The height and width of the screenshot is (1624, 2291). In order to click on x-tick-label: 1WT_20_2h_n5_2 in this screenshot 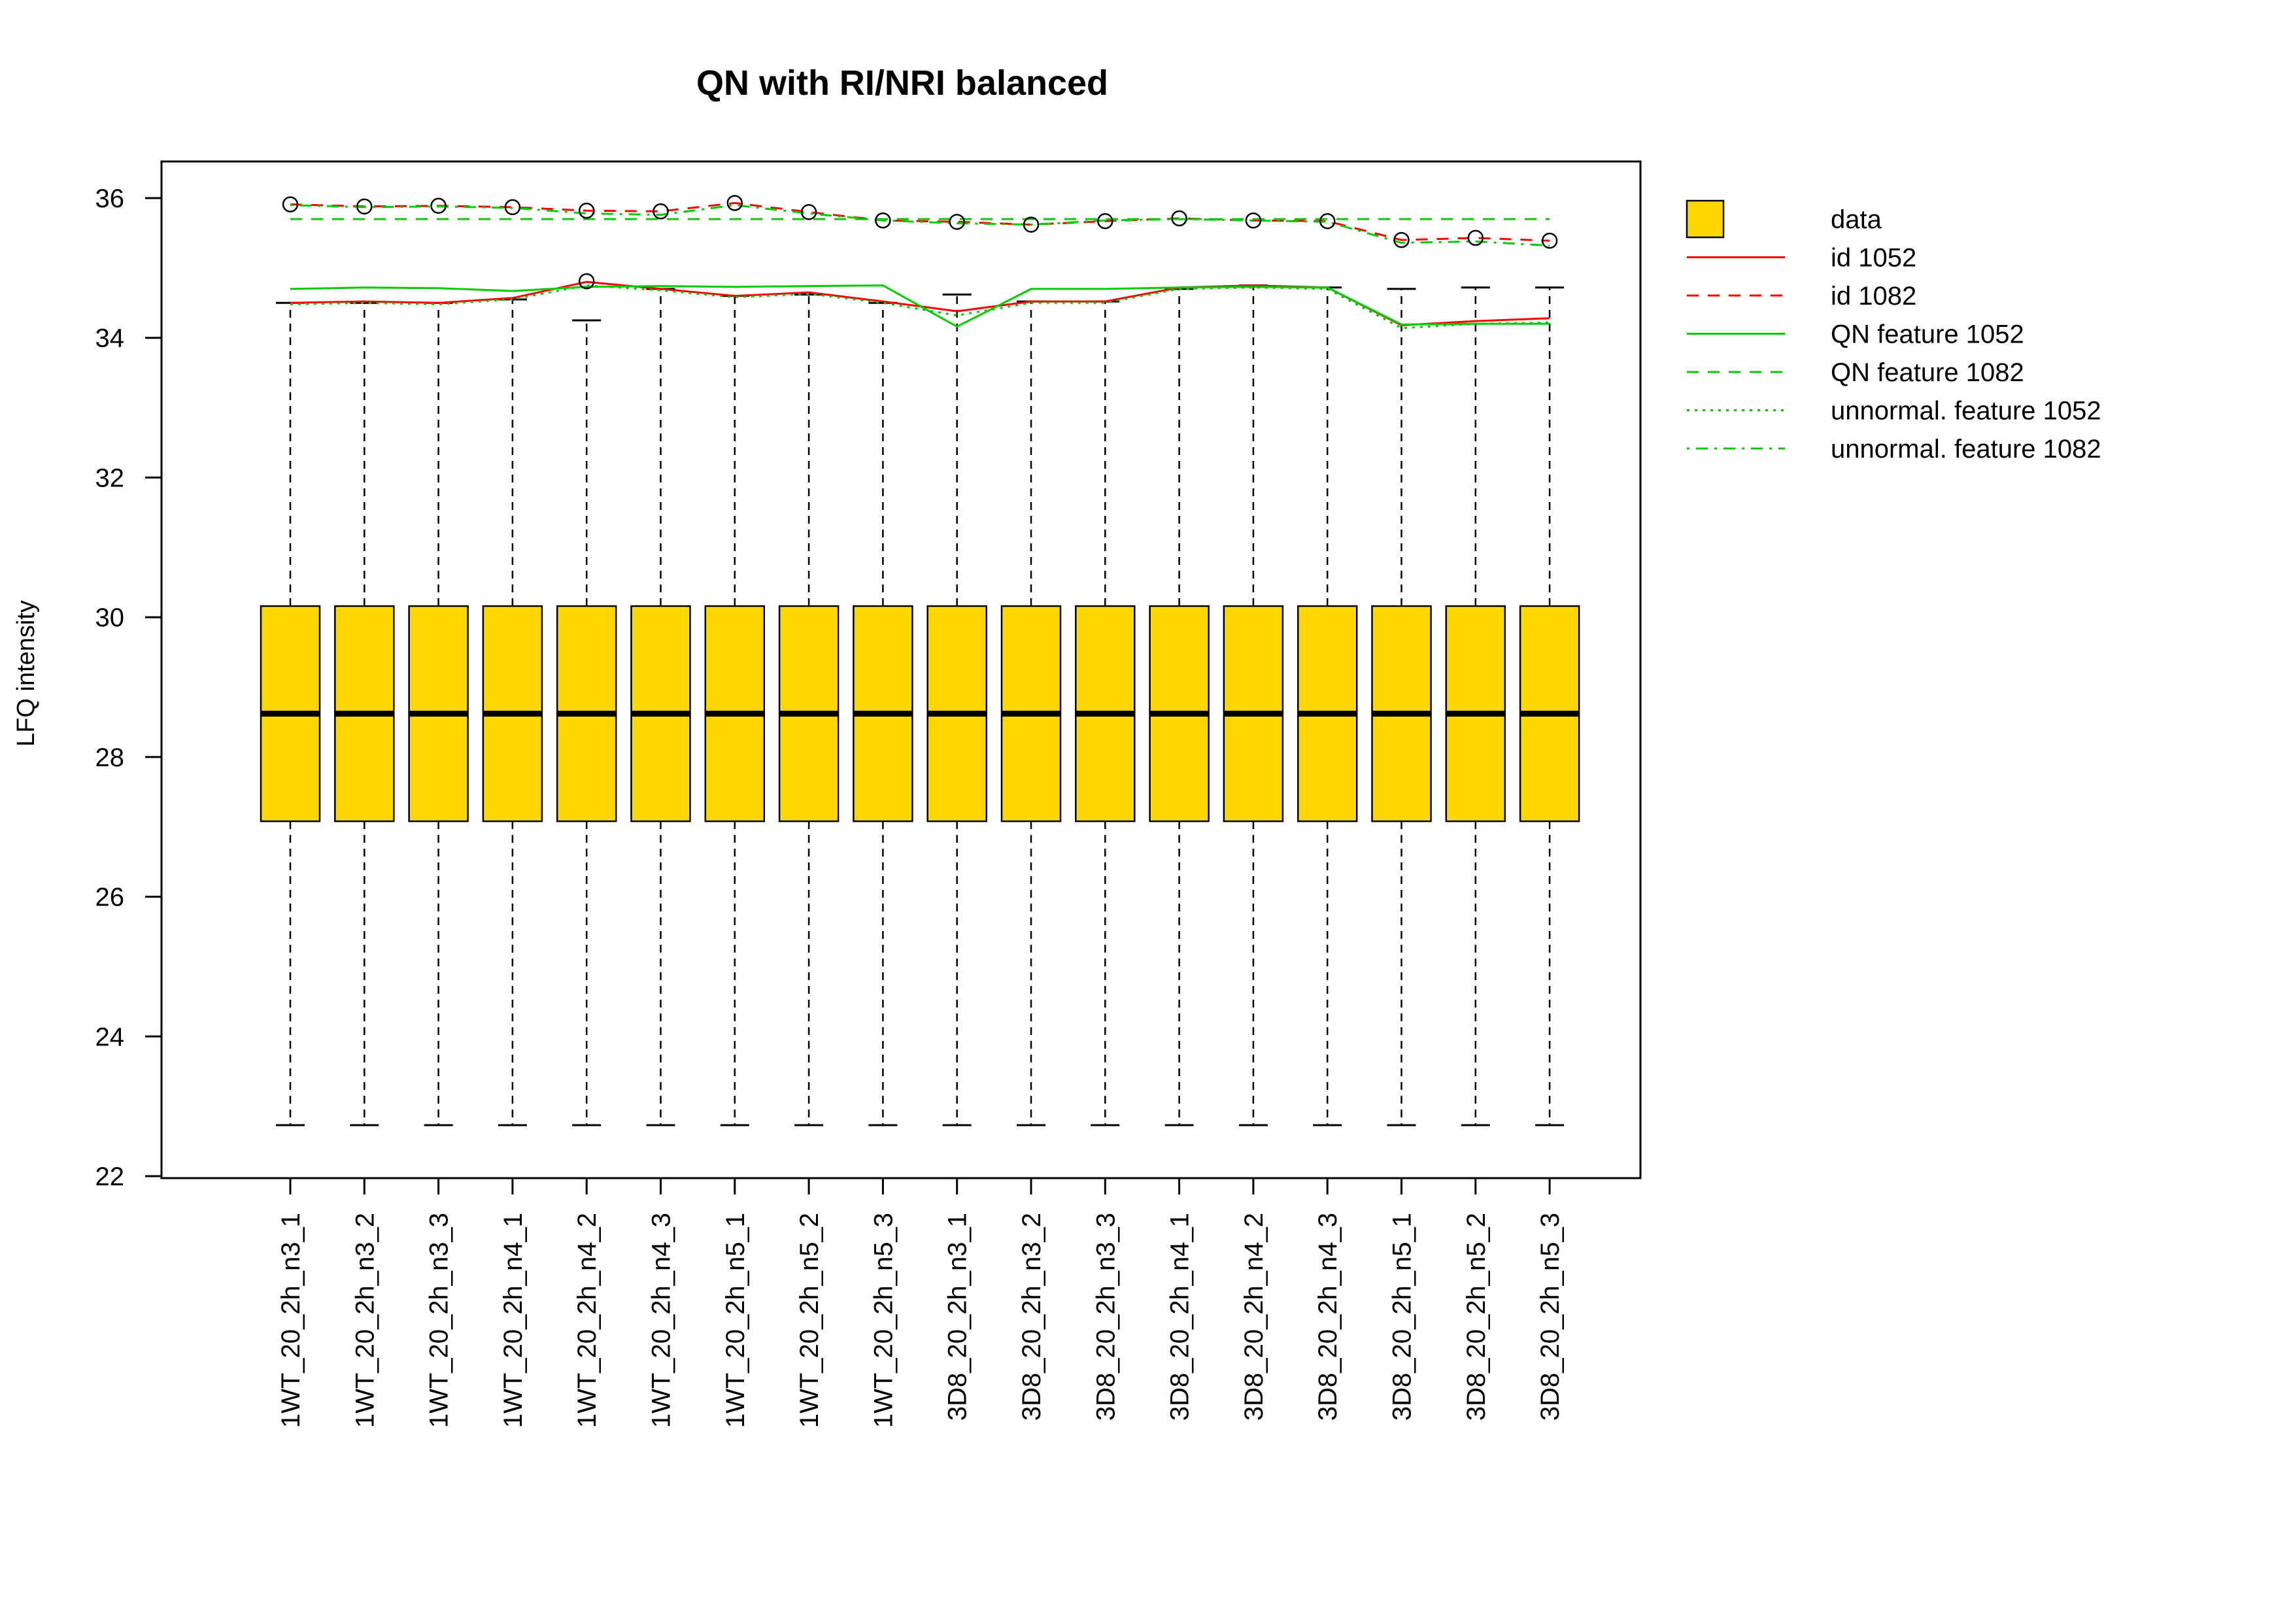, I will do `click(809, 1320)`.